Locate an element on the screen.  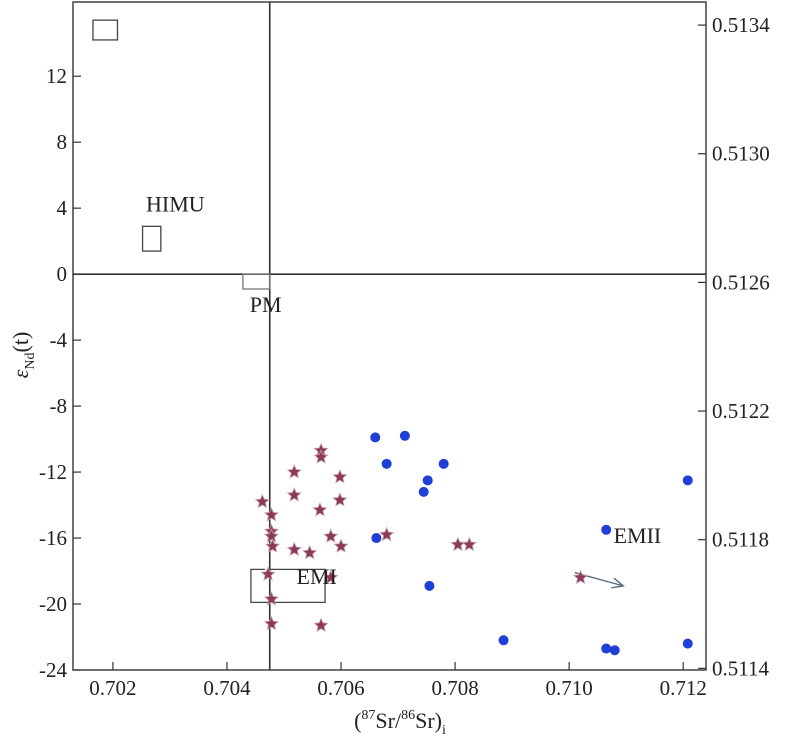
y-tick-label: -16 is located at coordinates (53, 538).